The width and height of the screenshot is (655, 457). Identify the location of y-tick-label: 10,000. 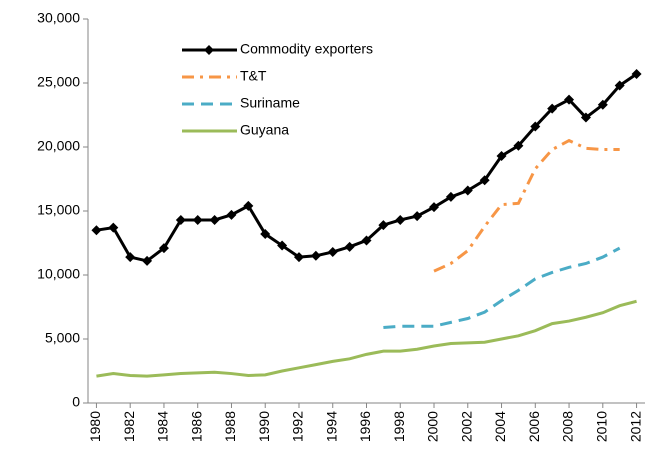
(58, 274).